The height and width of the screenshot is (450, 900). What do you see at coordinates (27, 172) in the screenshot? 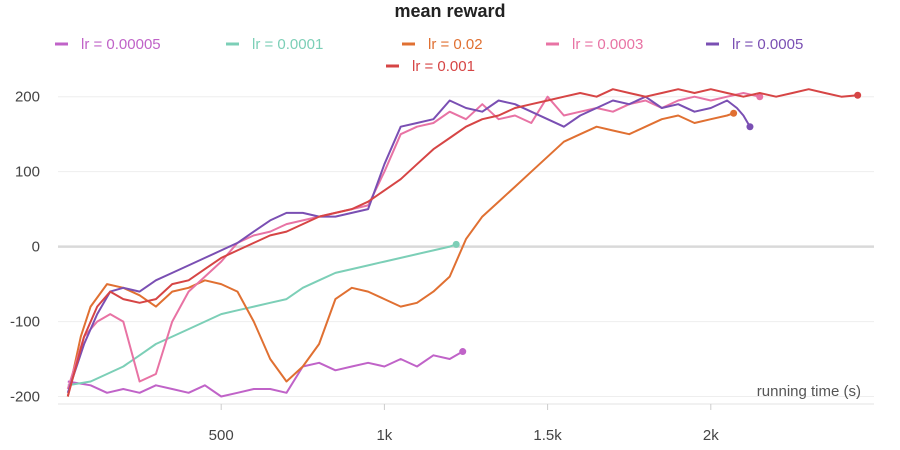
I see `y-tick-label: 100` at bounding box center [27, 172].